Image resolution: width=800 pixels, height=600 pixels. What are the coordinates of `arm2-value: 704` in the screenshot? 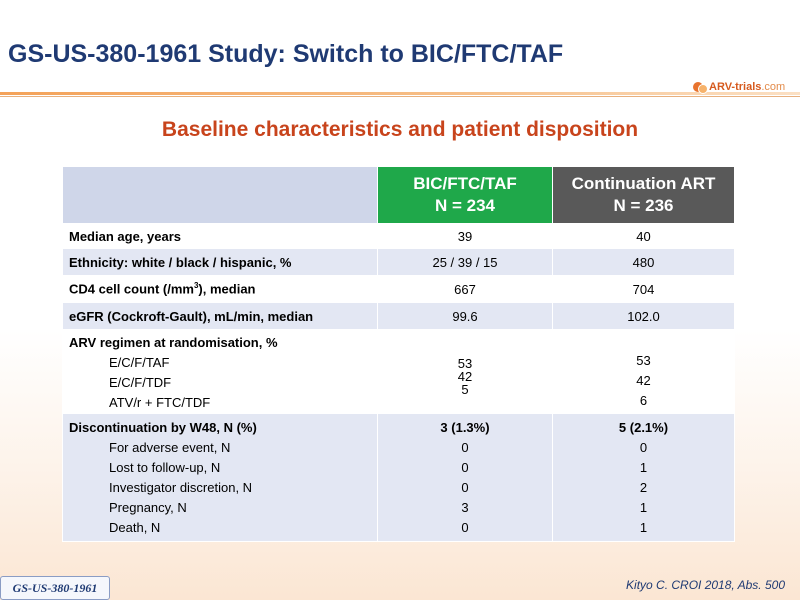 It's located at (643, 289).